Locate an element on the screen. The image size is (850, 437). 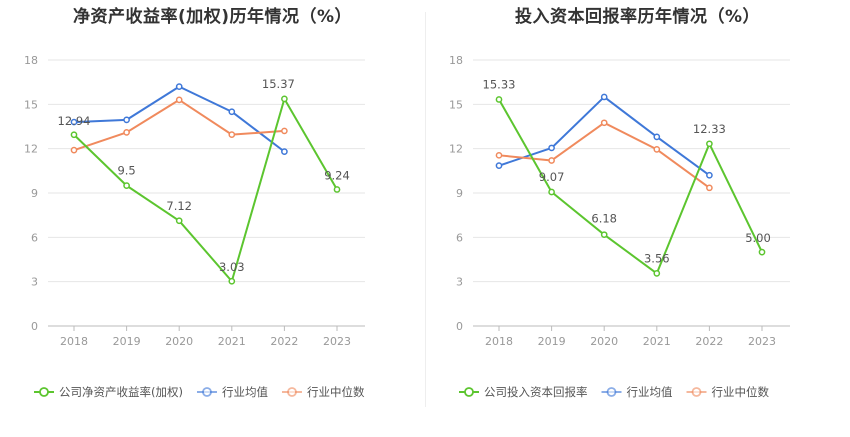
panel-divider is located at coordinates (425, 209).